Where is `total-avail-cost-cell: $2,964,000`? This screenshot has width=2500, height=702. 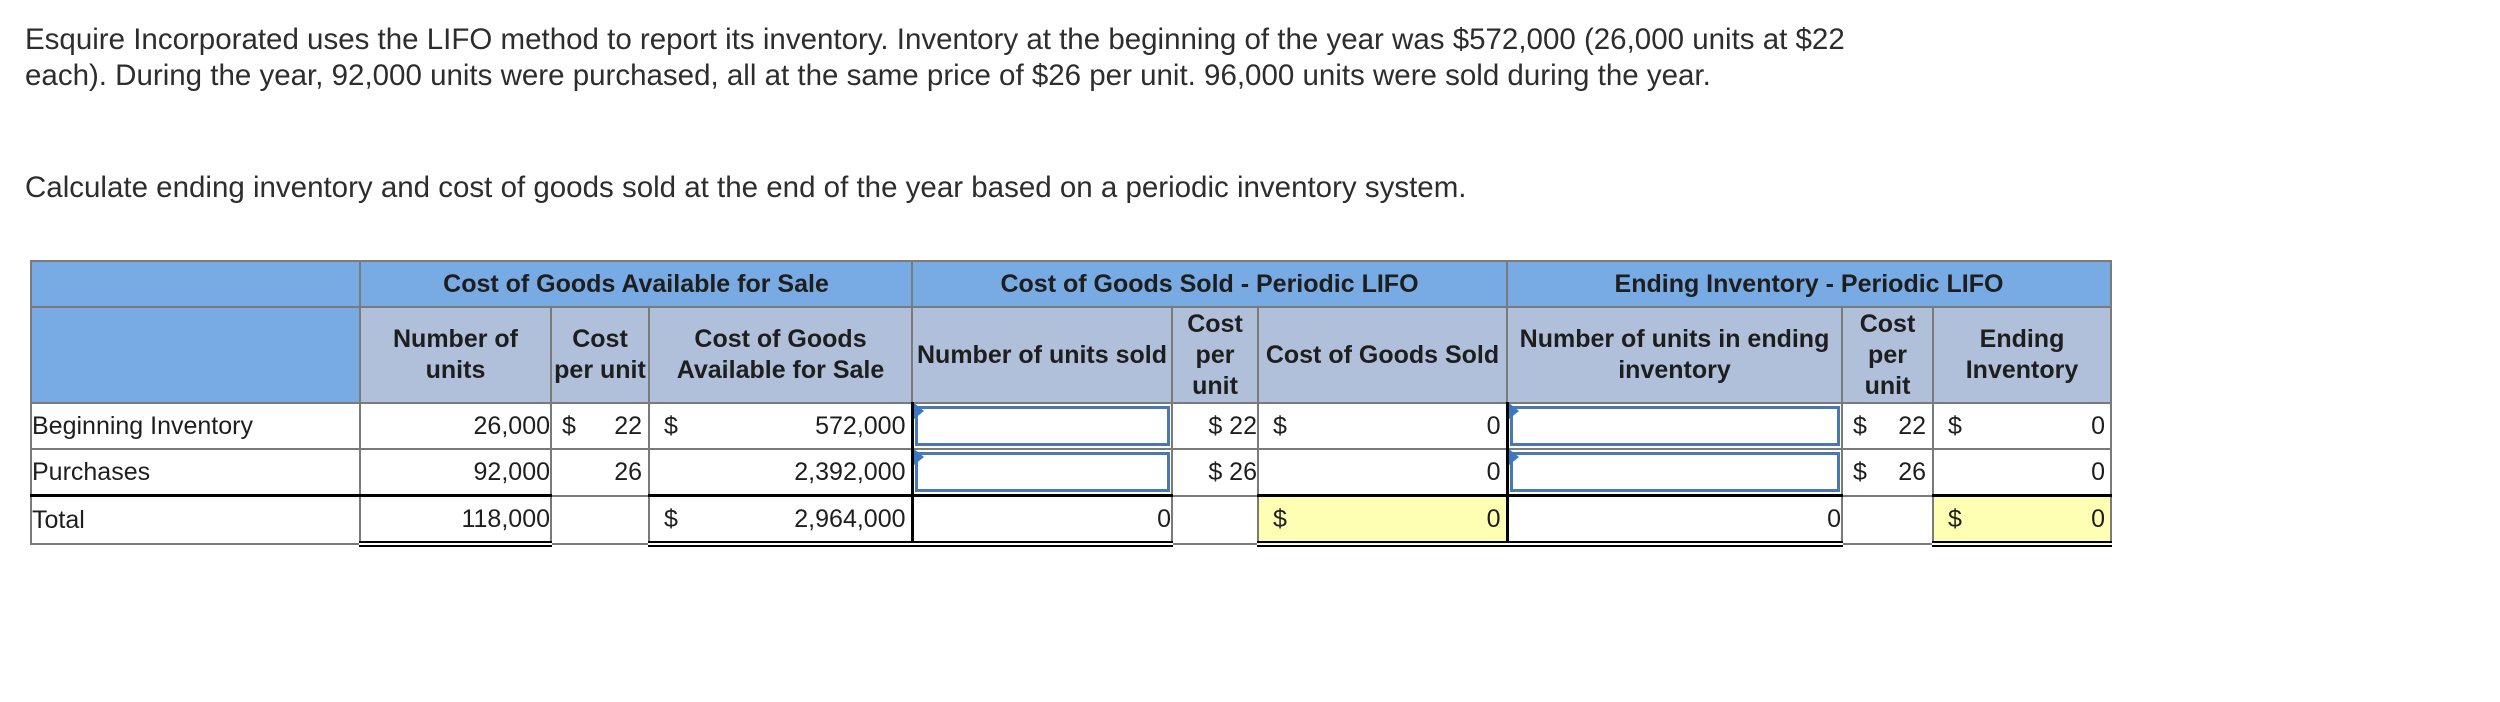
total-avail-cost-cell: $2,964,000 is located at coordinates (781, 520).